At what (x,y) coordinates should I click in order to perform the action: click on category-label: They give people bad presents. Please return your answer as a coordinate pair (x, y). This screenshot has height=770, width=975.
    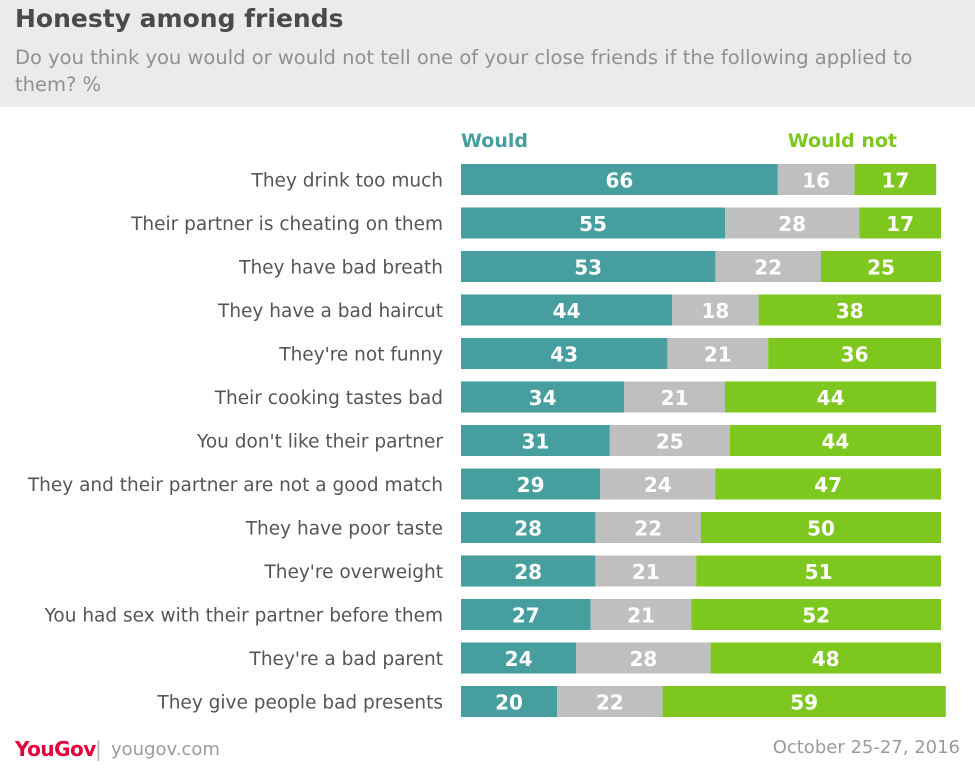
    Looking at the image, I should click on (299, 703).